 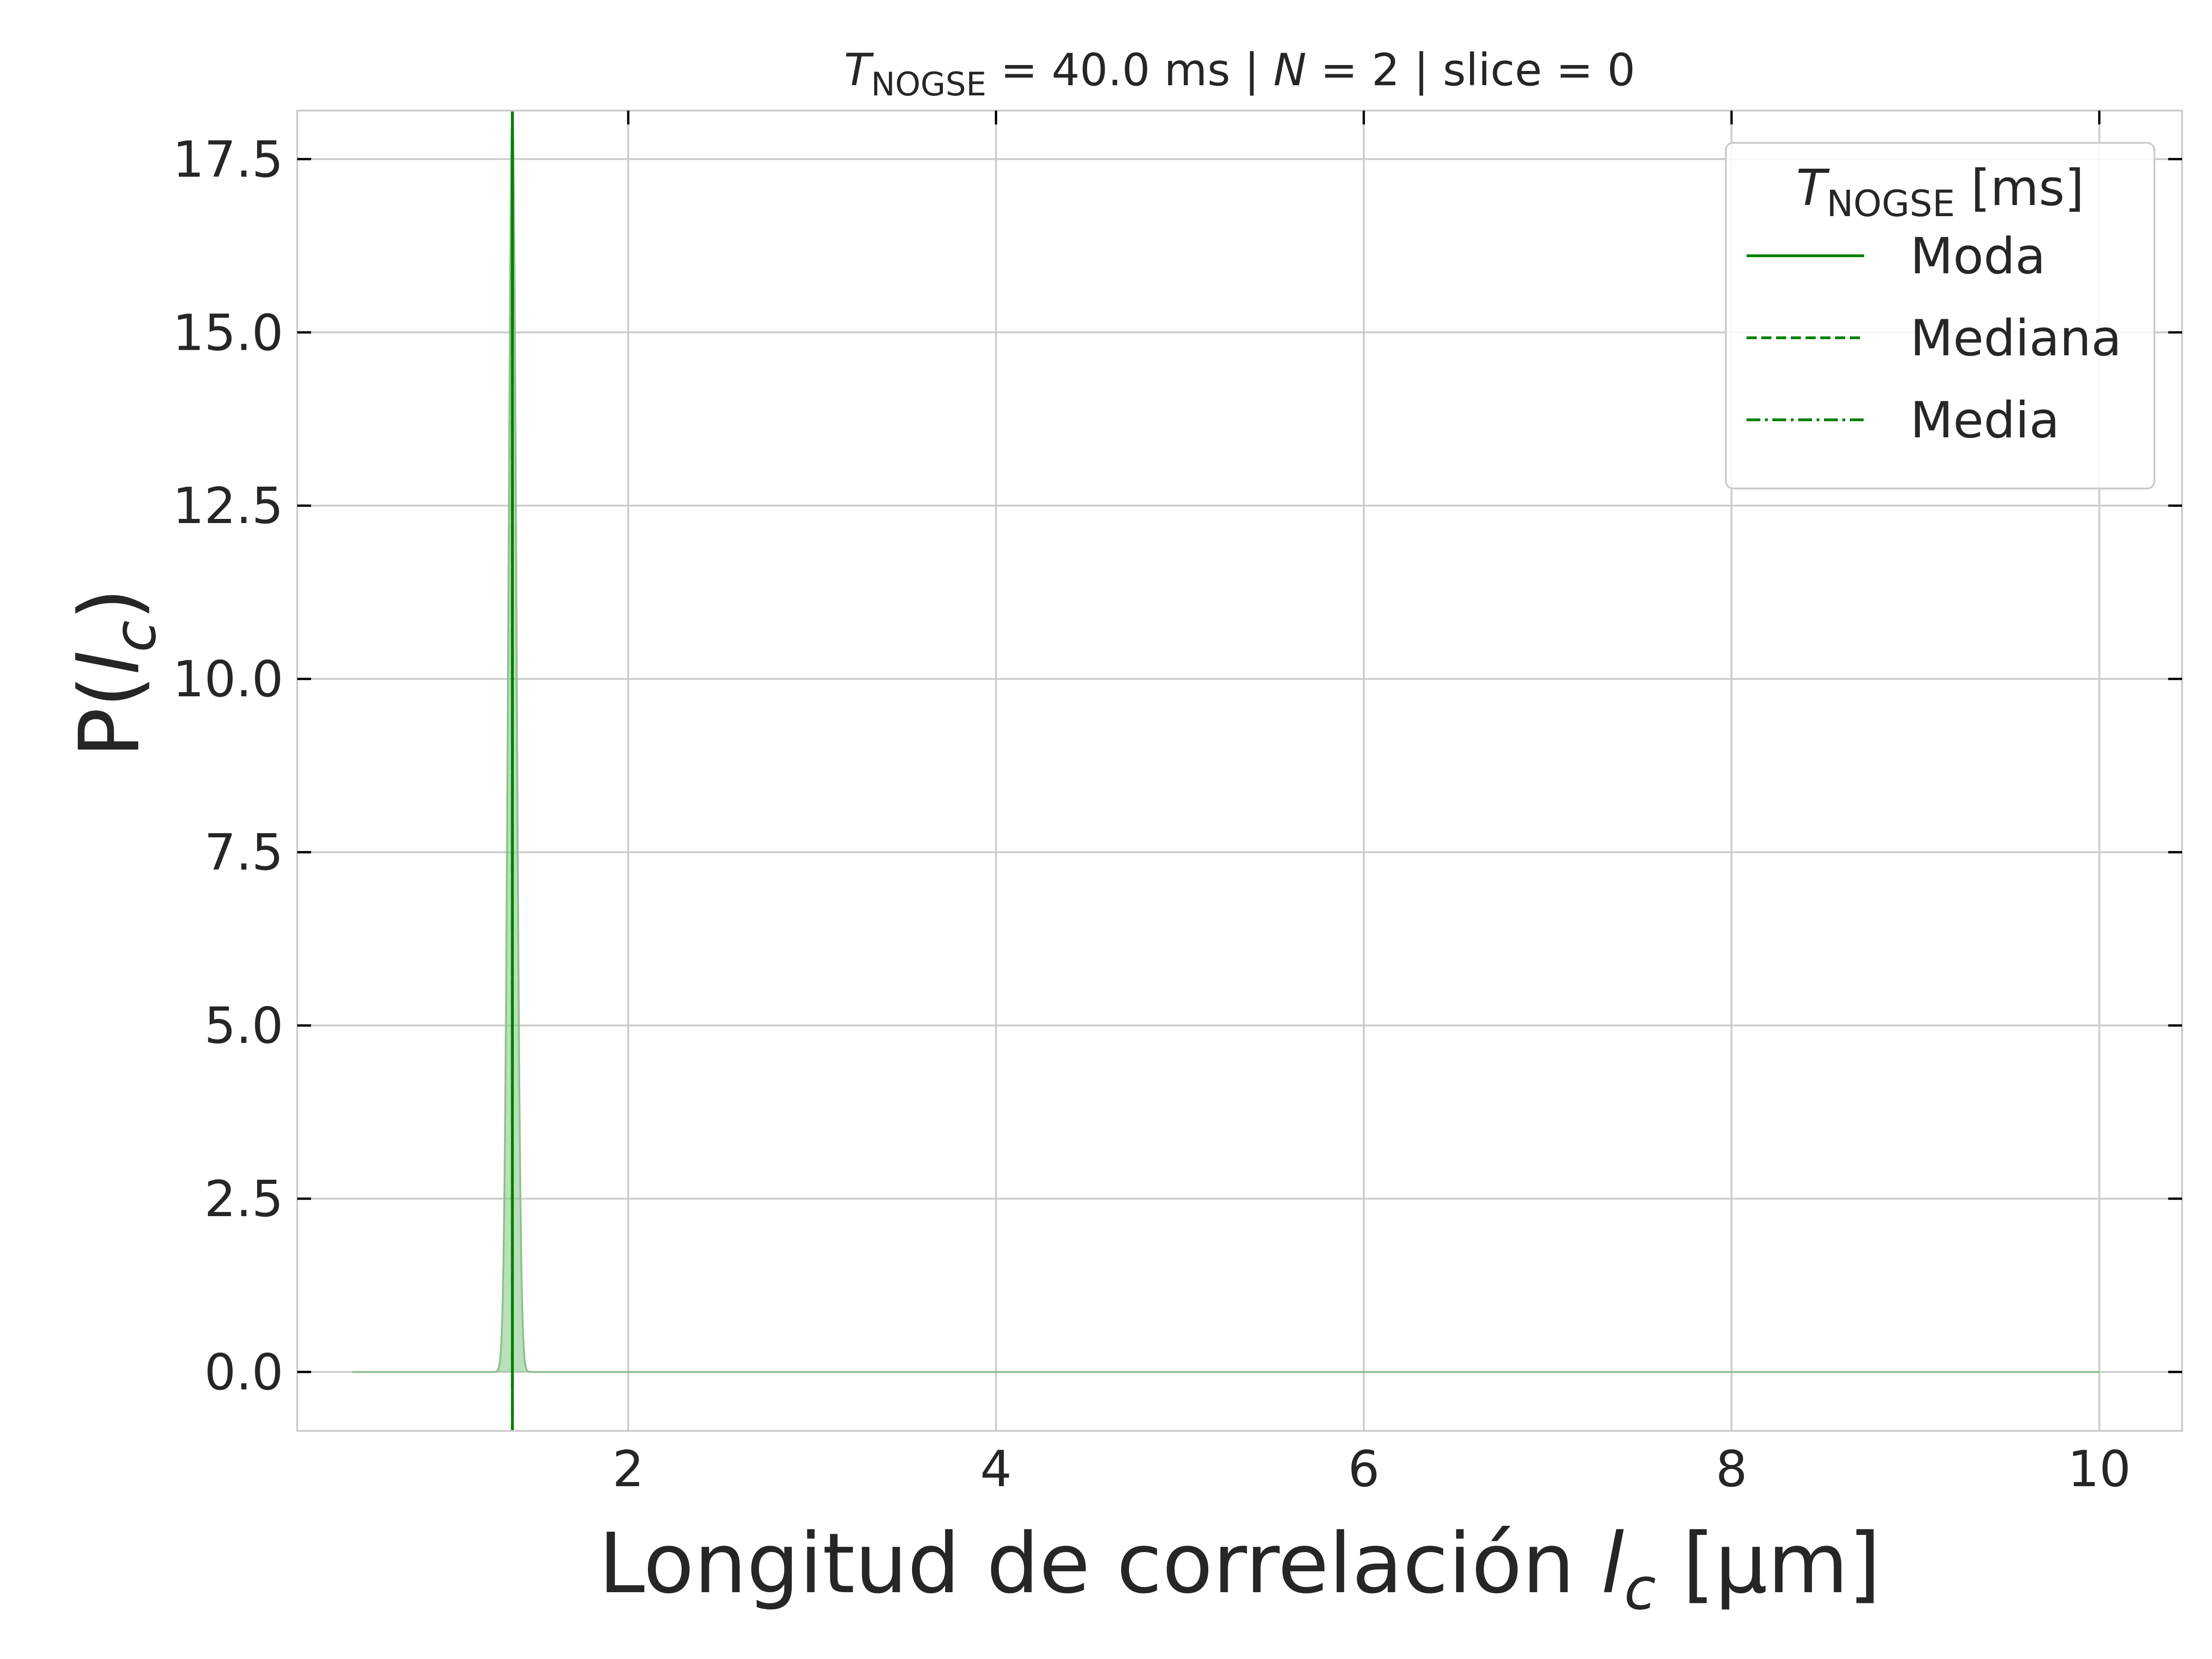 I want to click on title-part-2: = 2 | slice = 0, so click(x=1470, y=70).